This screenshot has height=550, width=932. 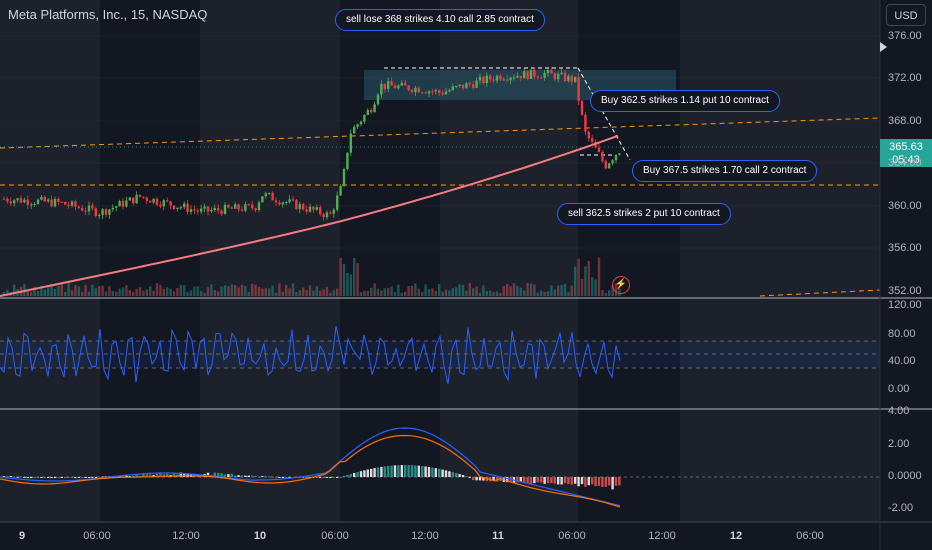 What do you see at coordinates (685, 101) in the screenshot?
I see `note-buy-put: Buy 362.5 strikes 1.14 put 10 contract` at bounding box center [685, 101].